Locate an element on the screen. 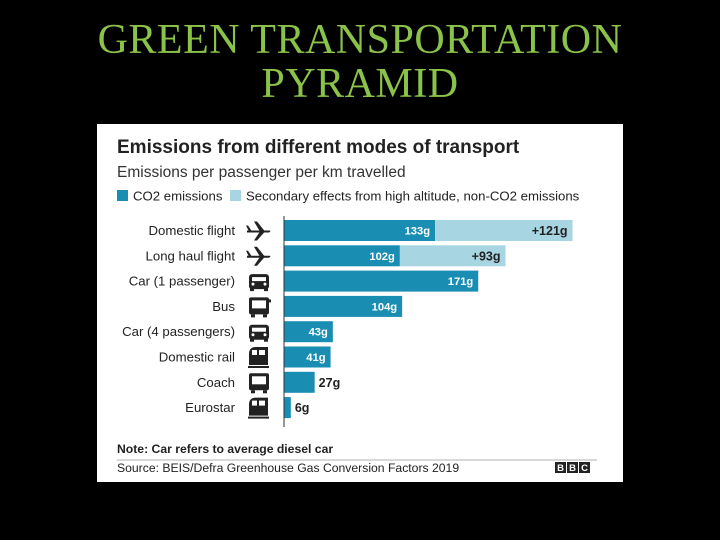 The width and height of the screenshot is (720, 540). value-label-co2-eurostar: 6g is located at coordinates (302, 408).